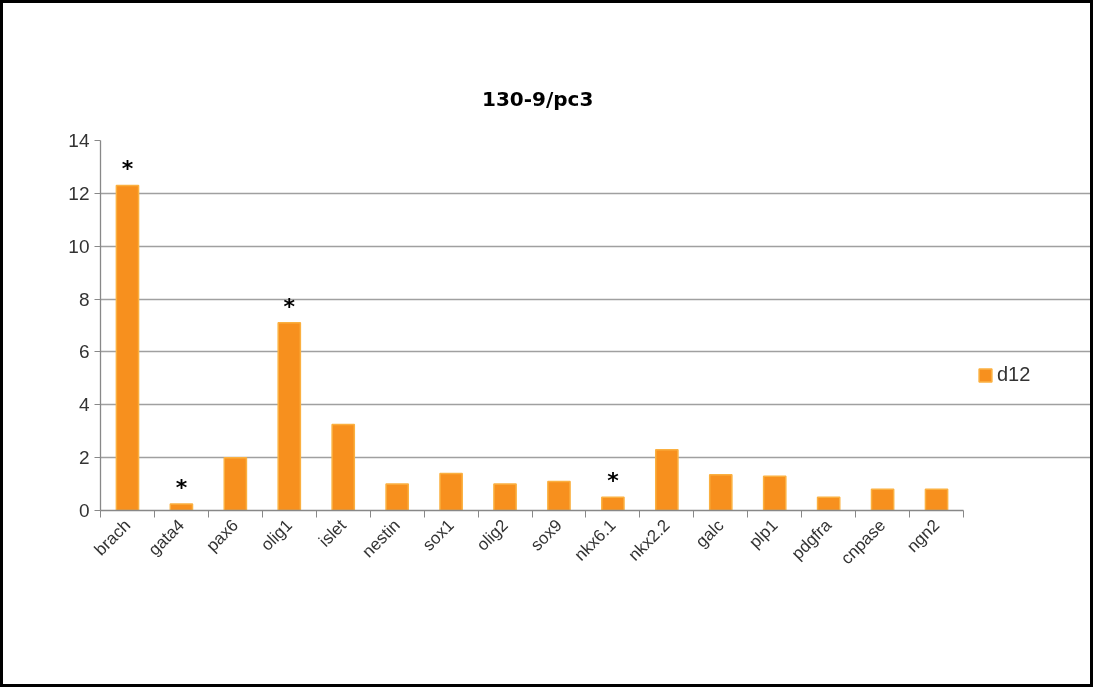  I want to click on chart-title: 130-9/pc3, so click(538, 98).